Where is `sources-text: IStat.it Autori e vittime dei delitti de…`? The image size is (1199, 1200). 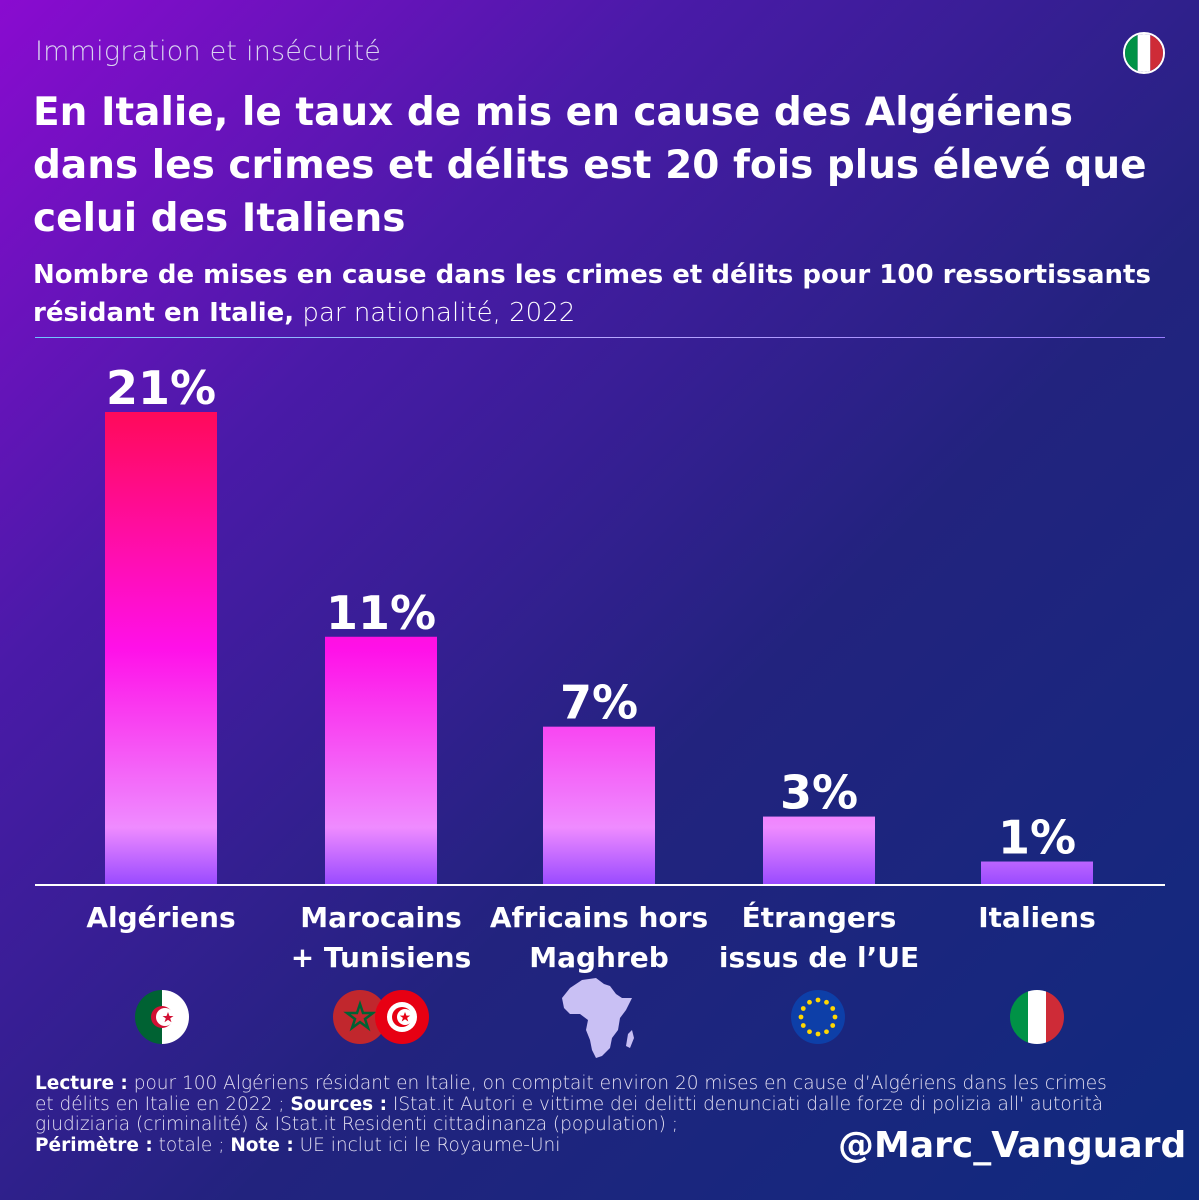 sources-text: IStat.it Autori e vittime dei delitti de… is located at coordinates (569, 1114).